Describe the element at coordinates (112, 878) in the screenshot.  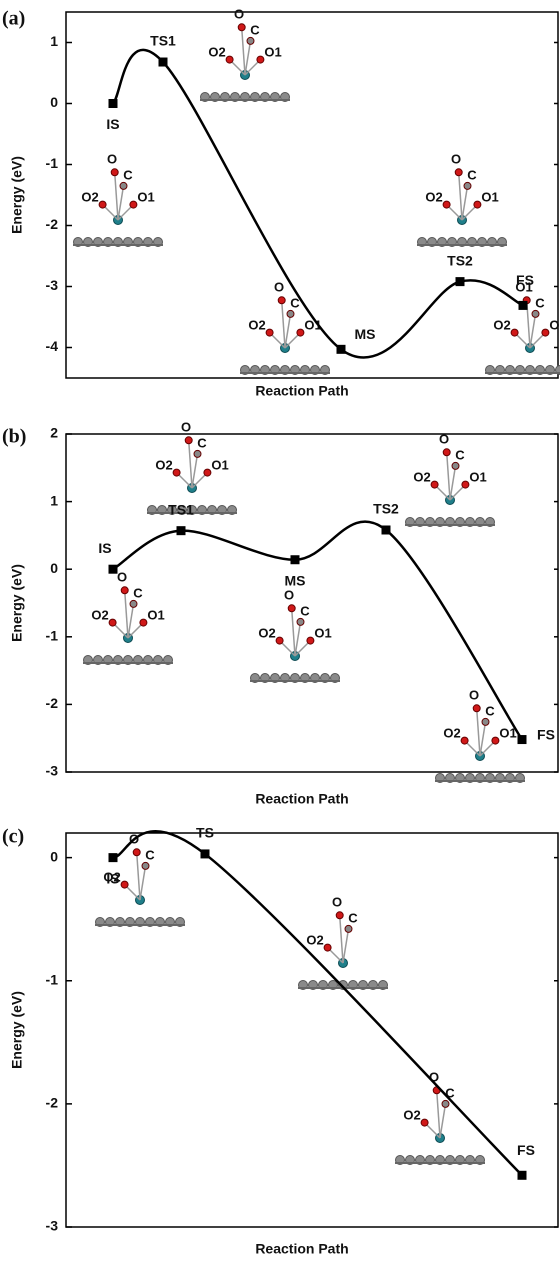
I see `state-label: IS` at that location.